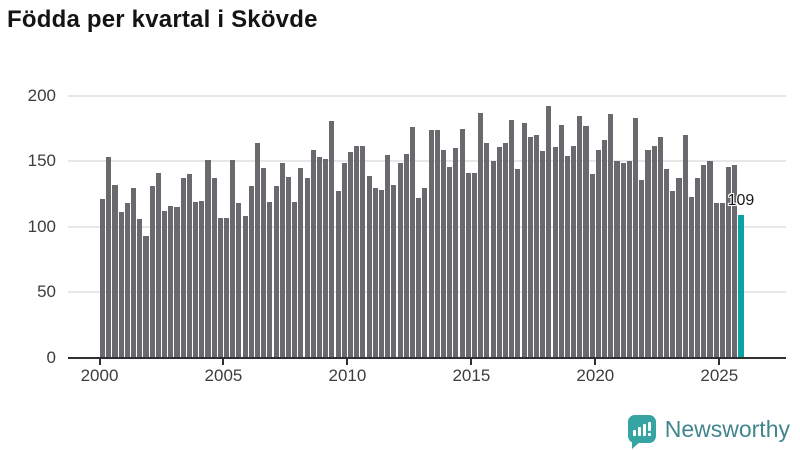 The width and height of the screenshot is (800, 450). What do you see at coordinates (468, 265) in the screenshot?
I see `bar-2014-q4` at bounding box center [468, 265].